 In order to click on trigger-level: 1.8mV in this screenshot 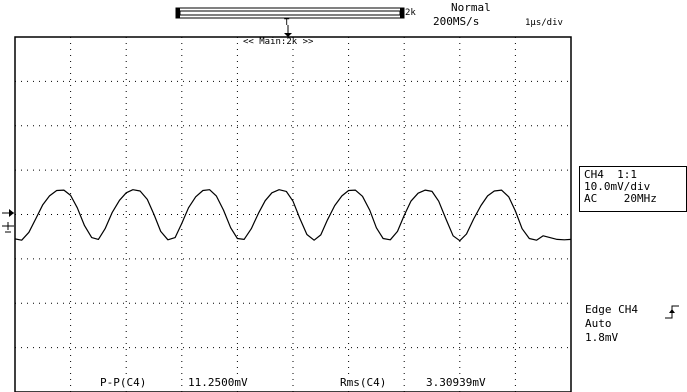, I will do `click(602, 337)`.